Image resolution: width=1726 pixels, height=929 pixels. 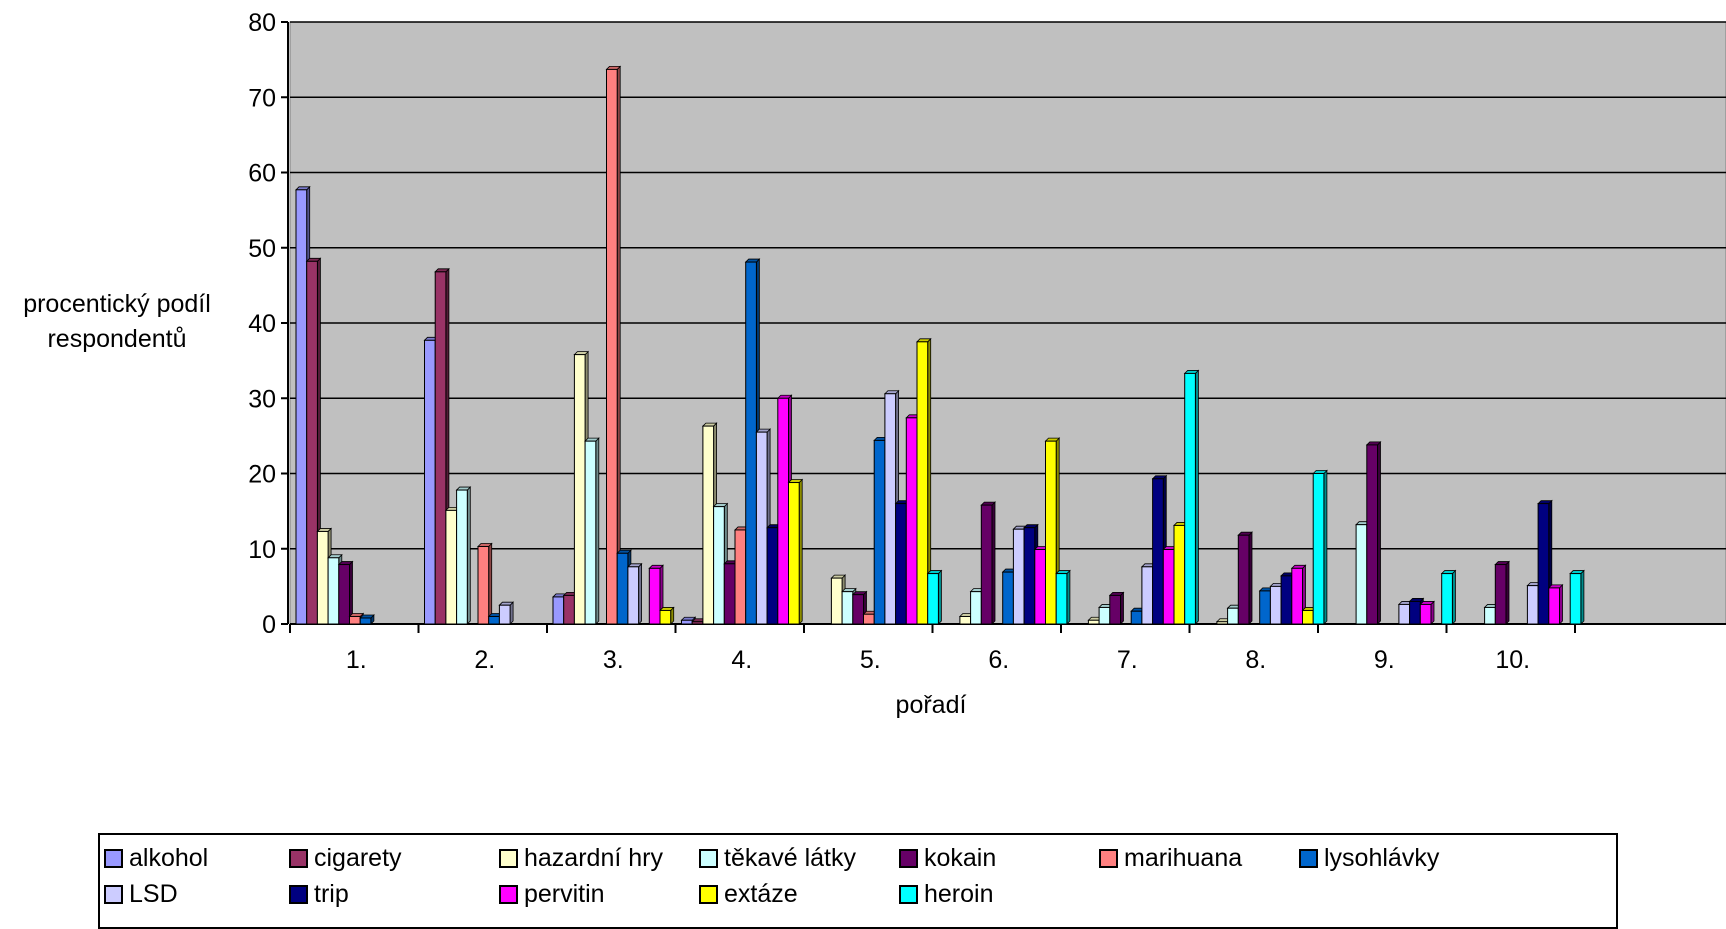 I want to click on x-tick-label: 9., so click(x=1384, y=660).